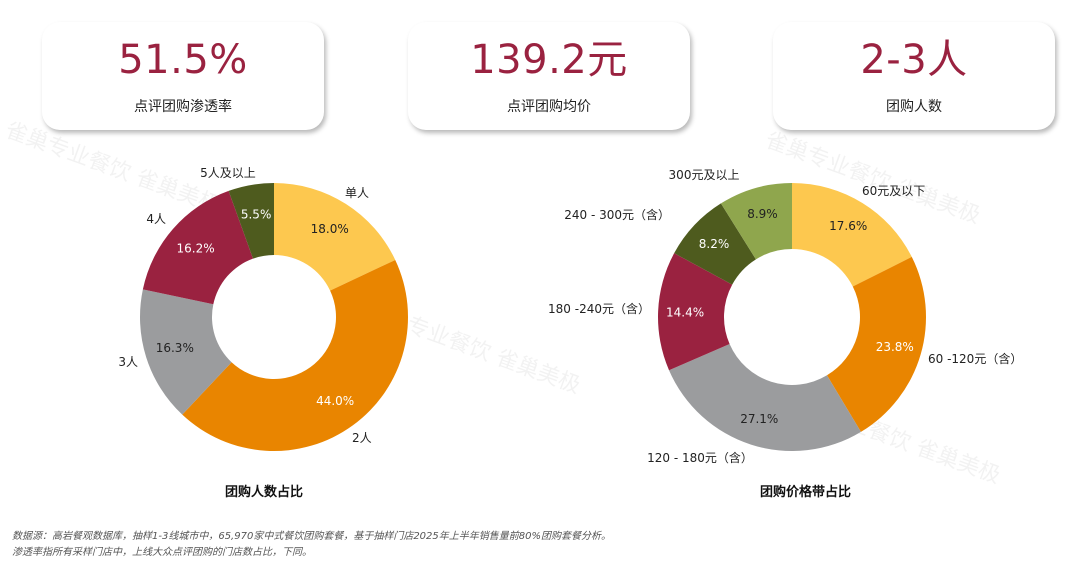 Image resolution: width=1080 pixels, height=563 pixels. I want to click on segment-category-label: 4人, so click(156, 219).